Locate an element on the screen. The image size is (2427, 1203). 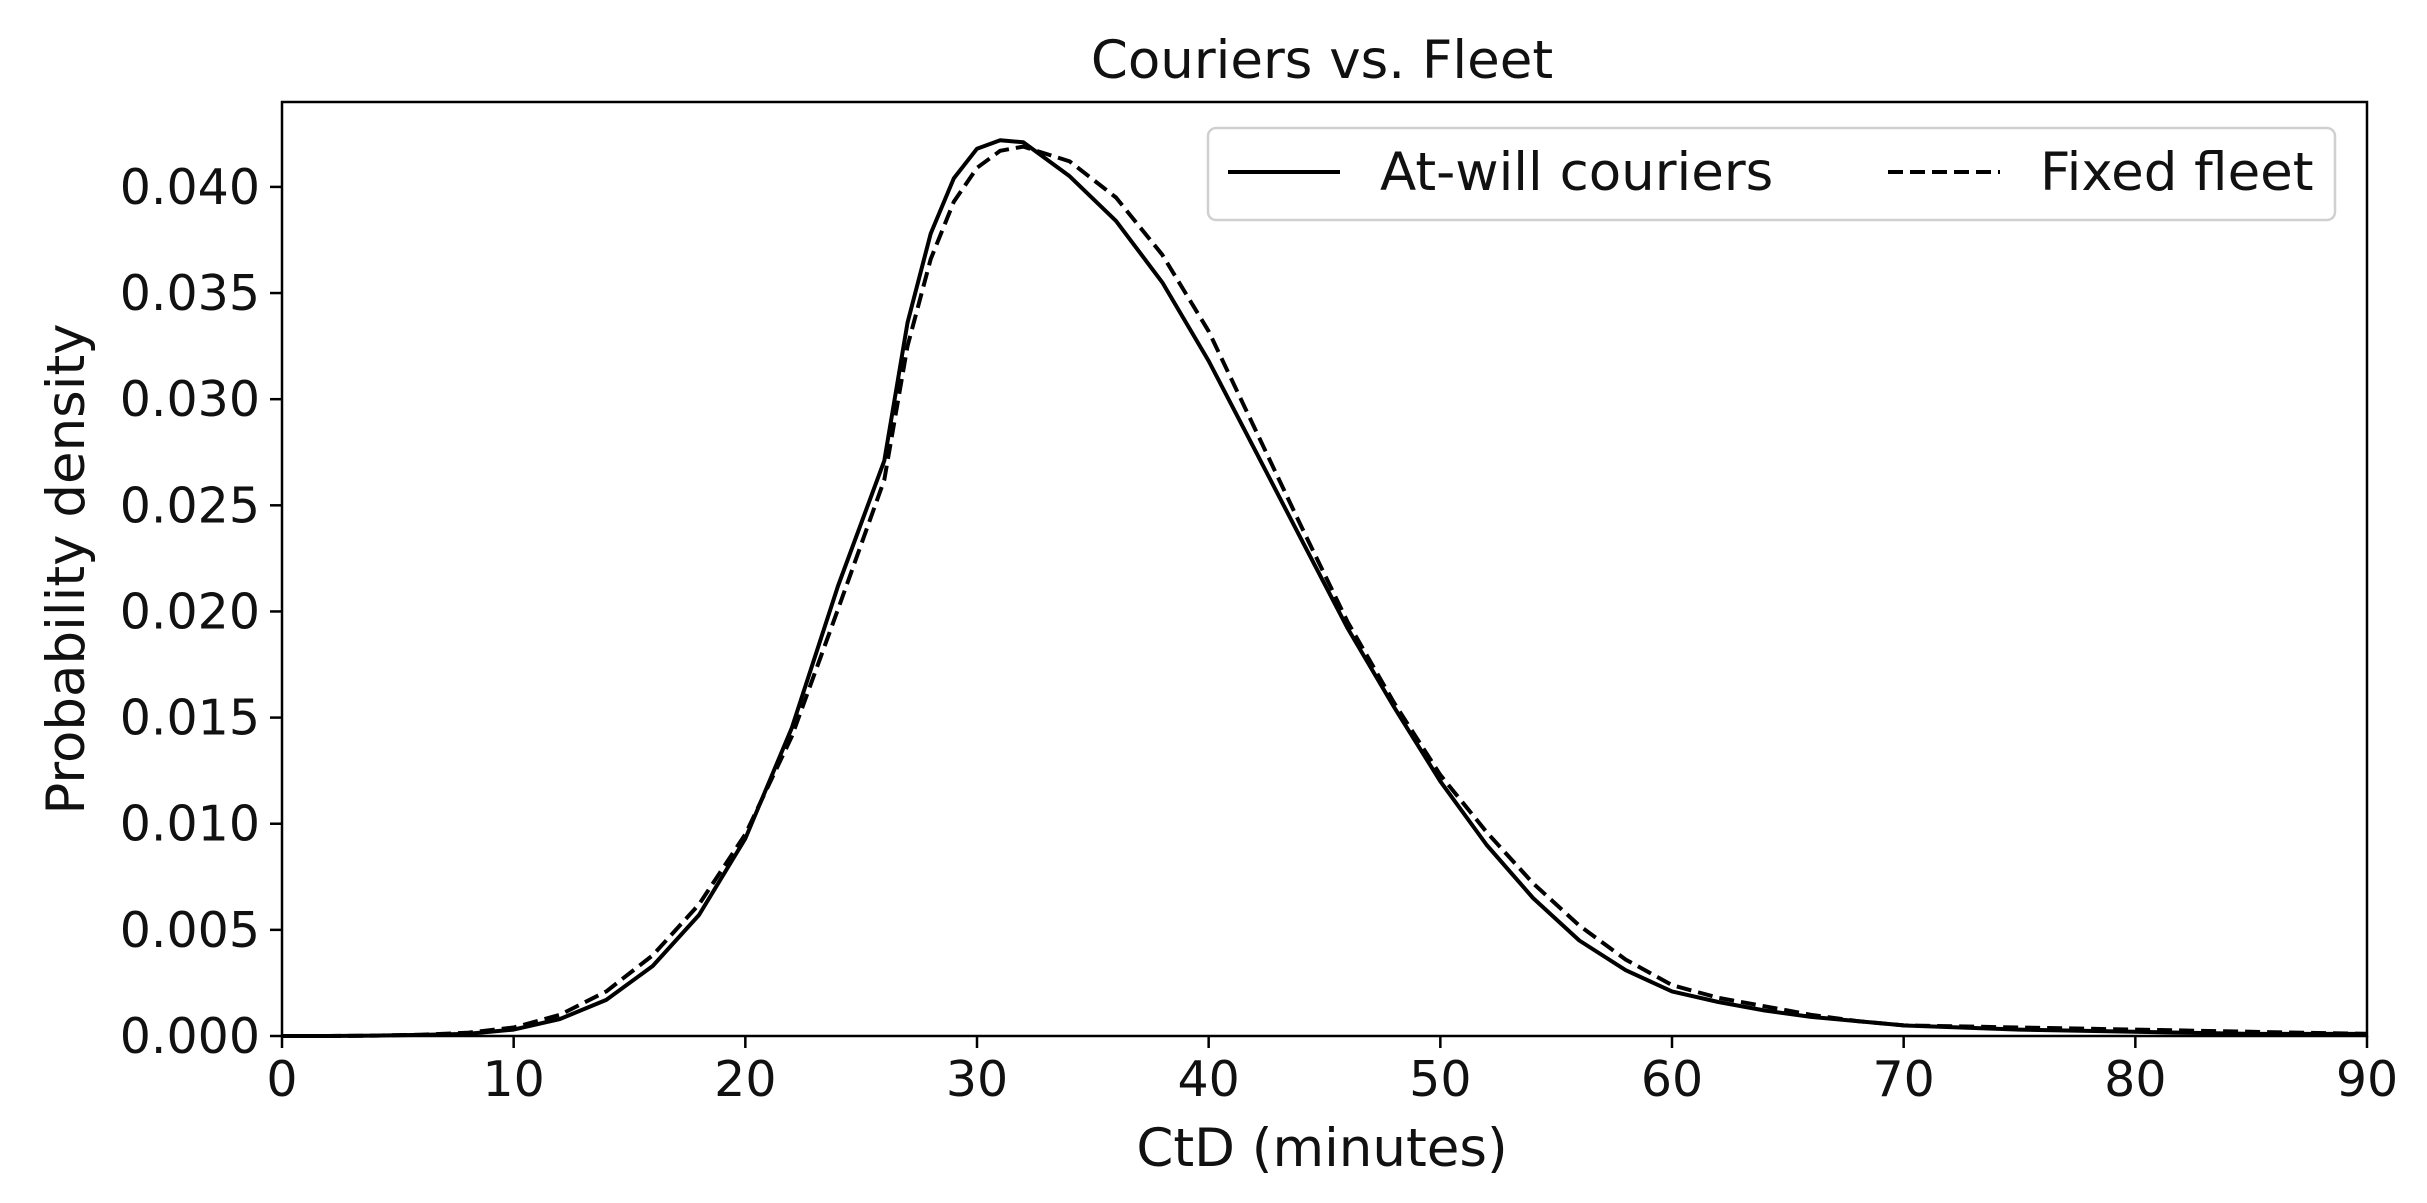
legend: At-will couriers Fixed fleet is located at coordinates (1771, 174).